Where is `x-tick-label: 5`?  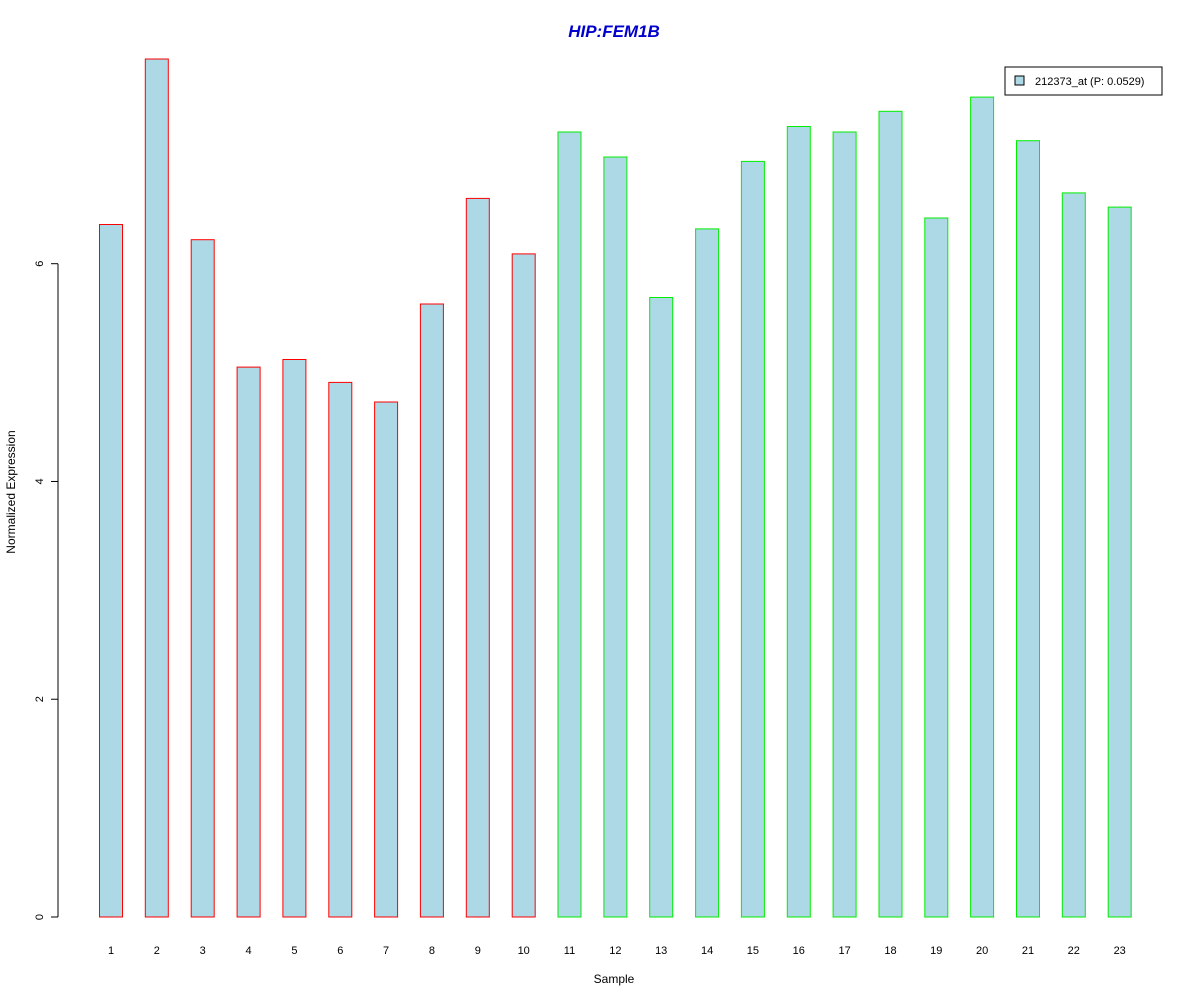 x-tick-label: 5 is located at coordinates (294, 951).